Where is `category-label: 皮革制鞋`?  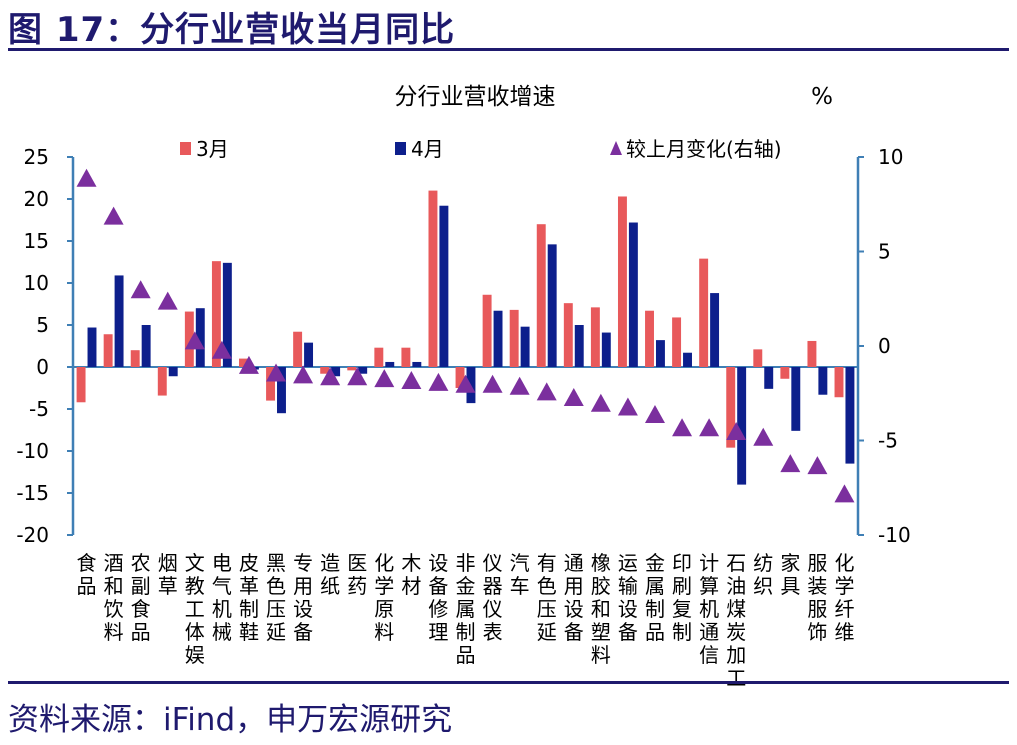 category-label: 皮革制鞋 is located at coordinates (249, 597).